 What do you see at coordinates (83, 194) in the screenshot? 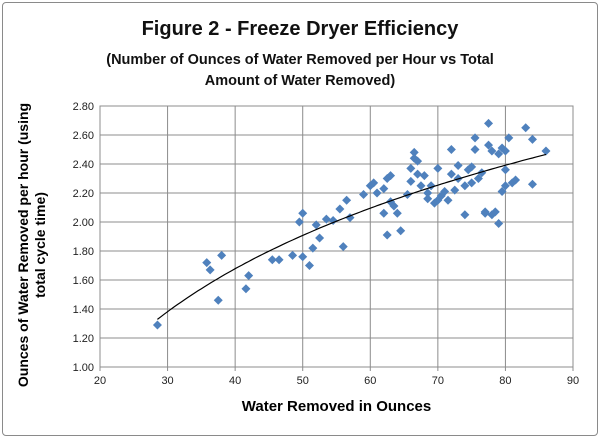
I see `y-tick-label: 2.20` at bounding box center [83, 194].